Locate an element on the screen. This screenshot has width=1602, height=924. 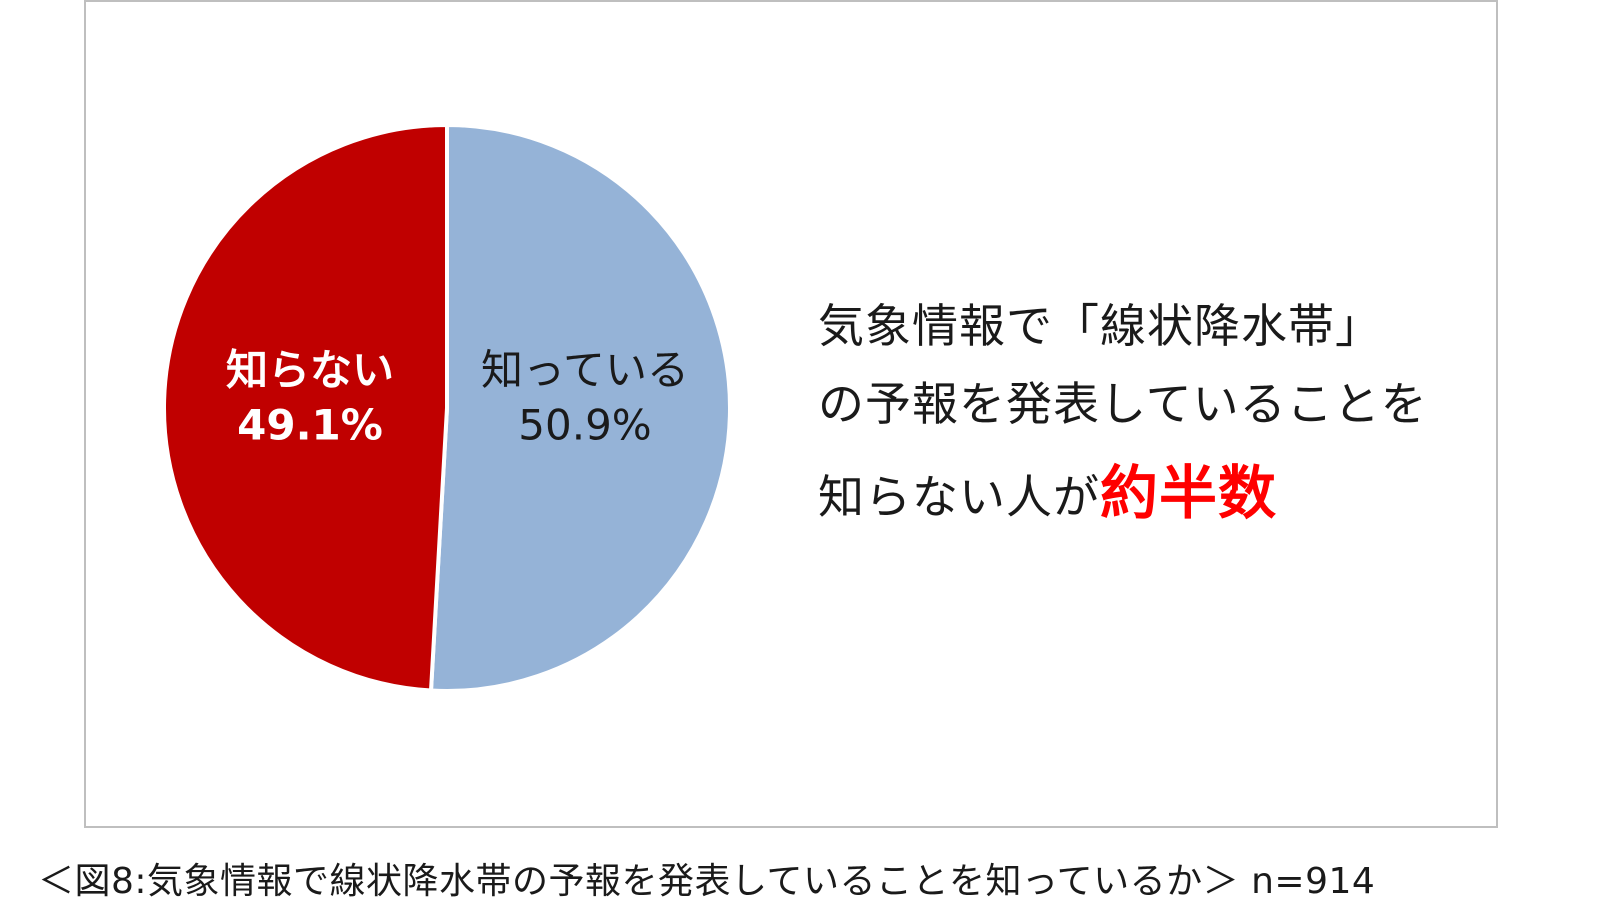
callout-line-3-prefix: 知らない人が is located at coordinates (959, 497).